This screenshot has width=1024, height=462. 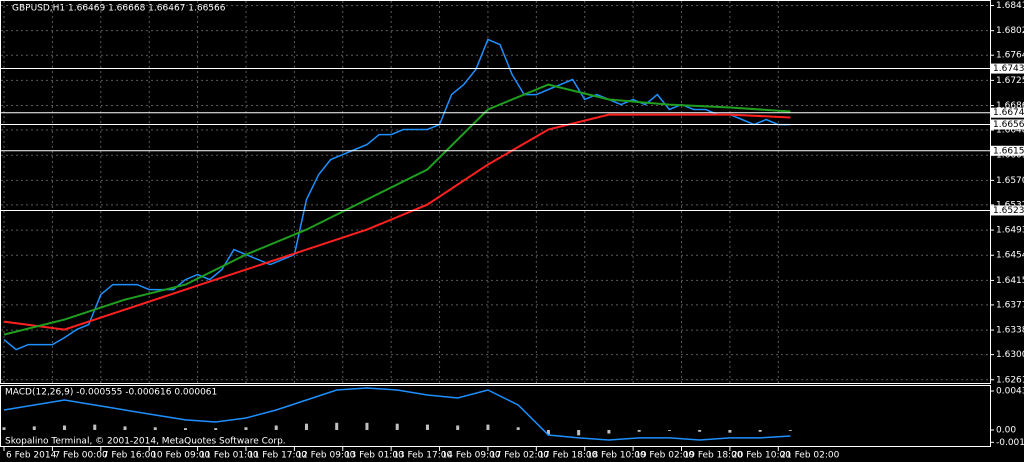 I want to click on x-tick-label: 19 Feb 18:00, so click(x=713, y=456).